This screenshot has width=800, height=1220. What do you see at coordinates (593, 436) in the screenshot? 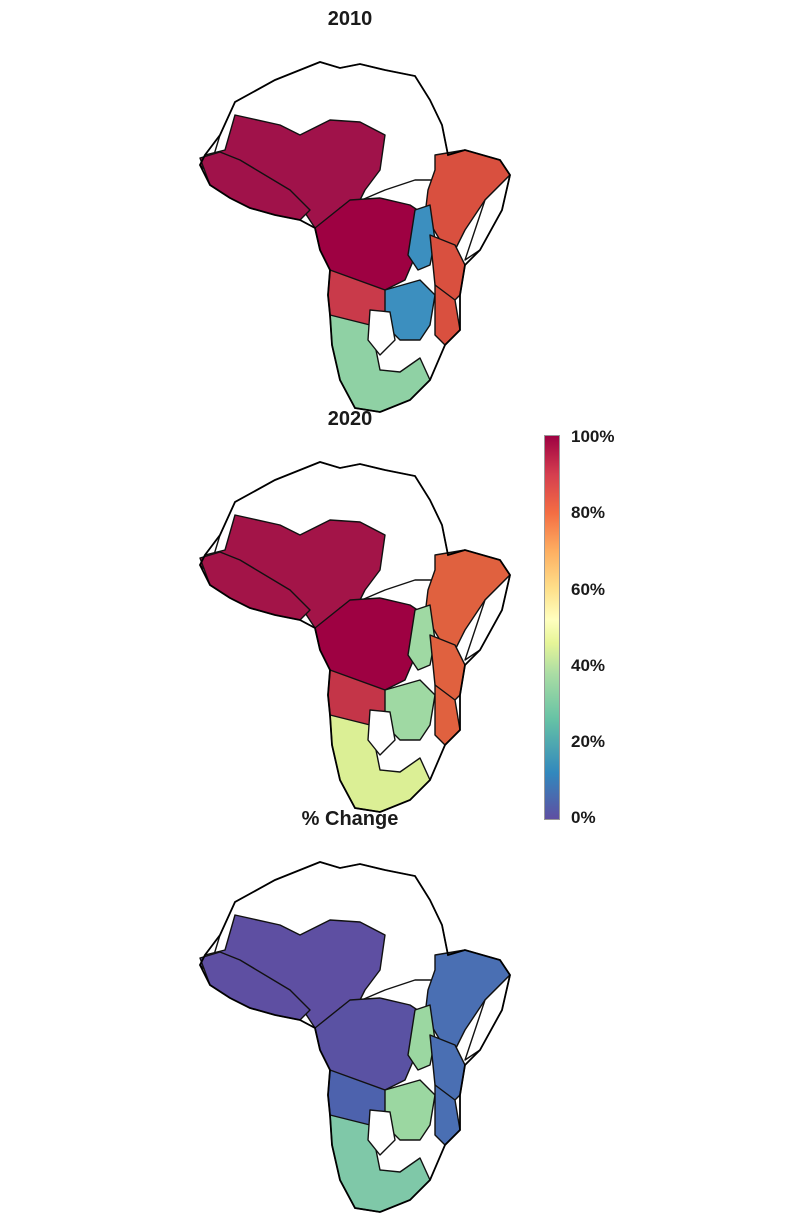
I see `colorbar-tick-100: 100%` at bounding box center [593, 436].